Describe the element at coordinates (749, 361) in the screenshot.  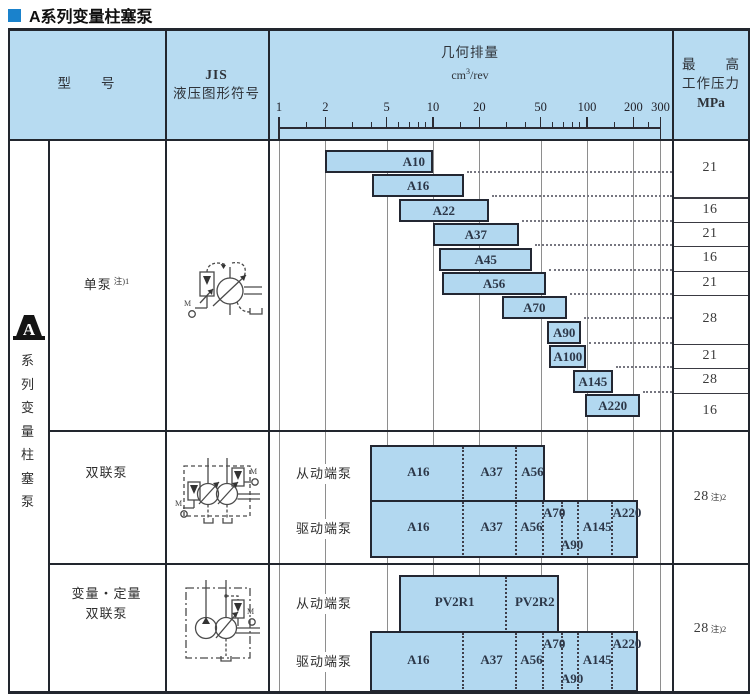
I see `table-border-right` at that location.